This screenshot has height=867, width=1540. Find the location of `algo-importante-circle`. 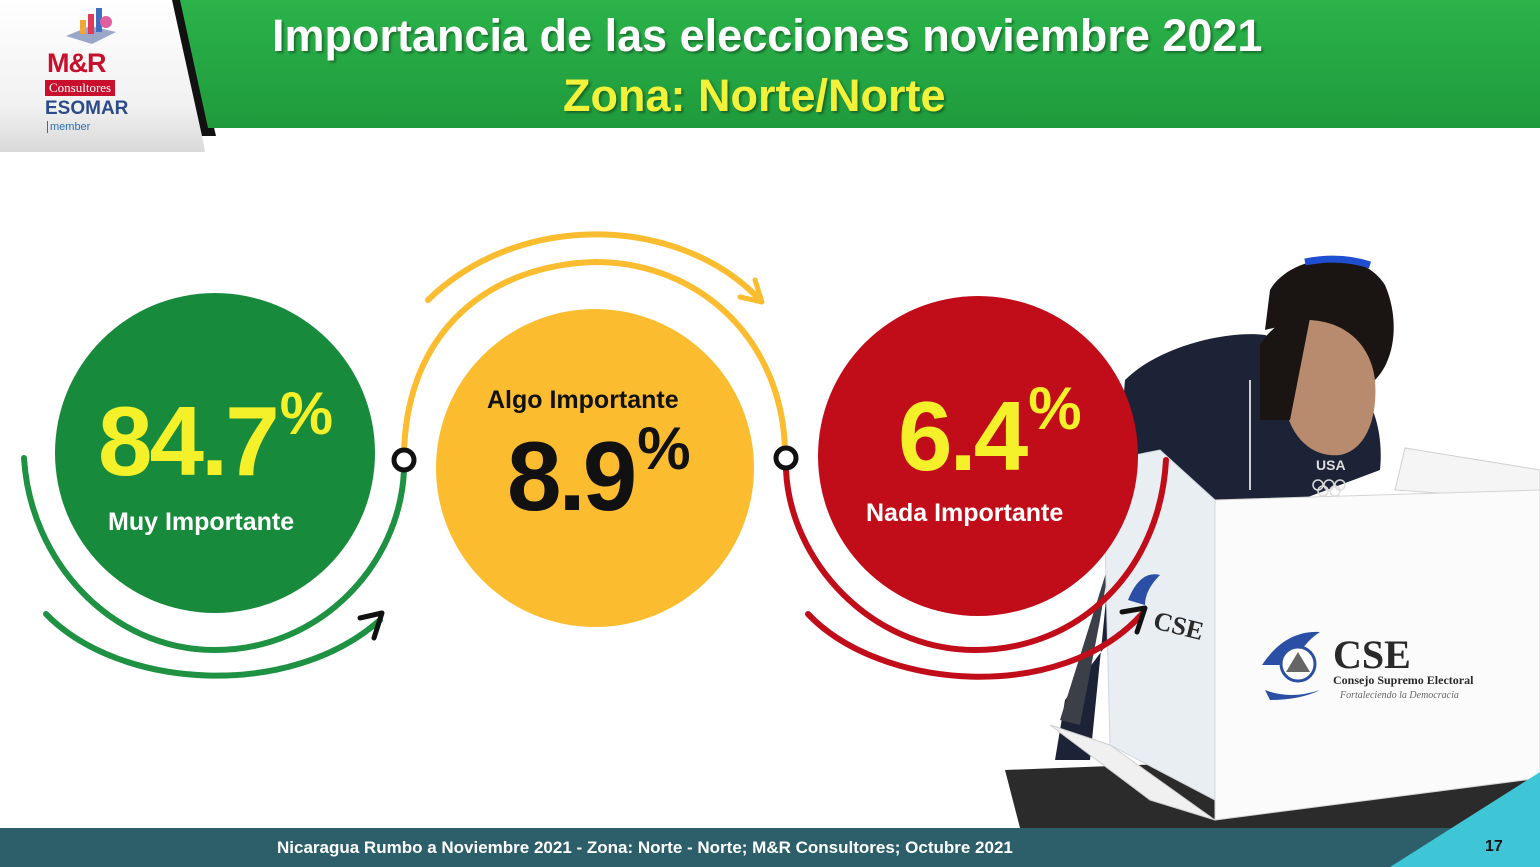

algo-importante-circle is located at coordinates (595, 468).